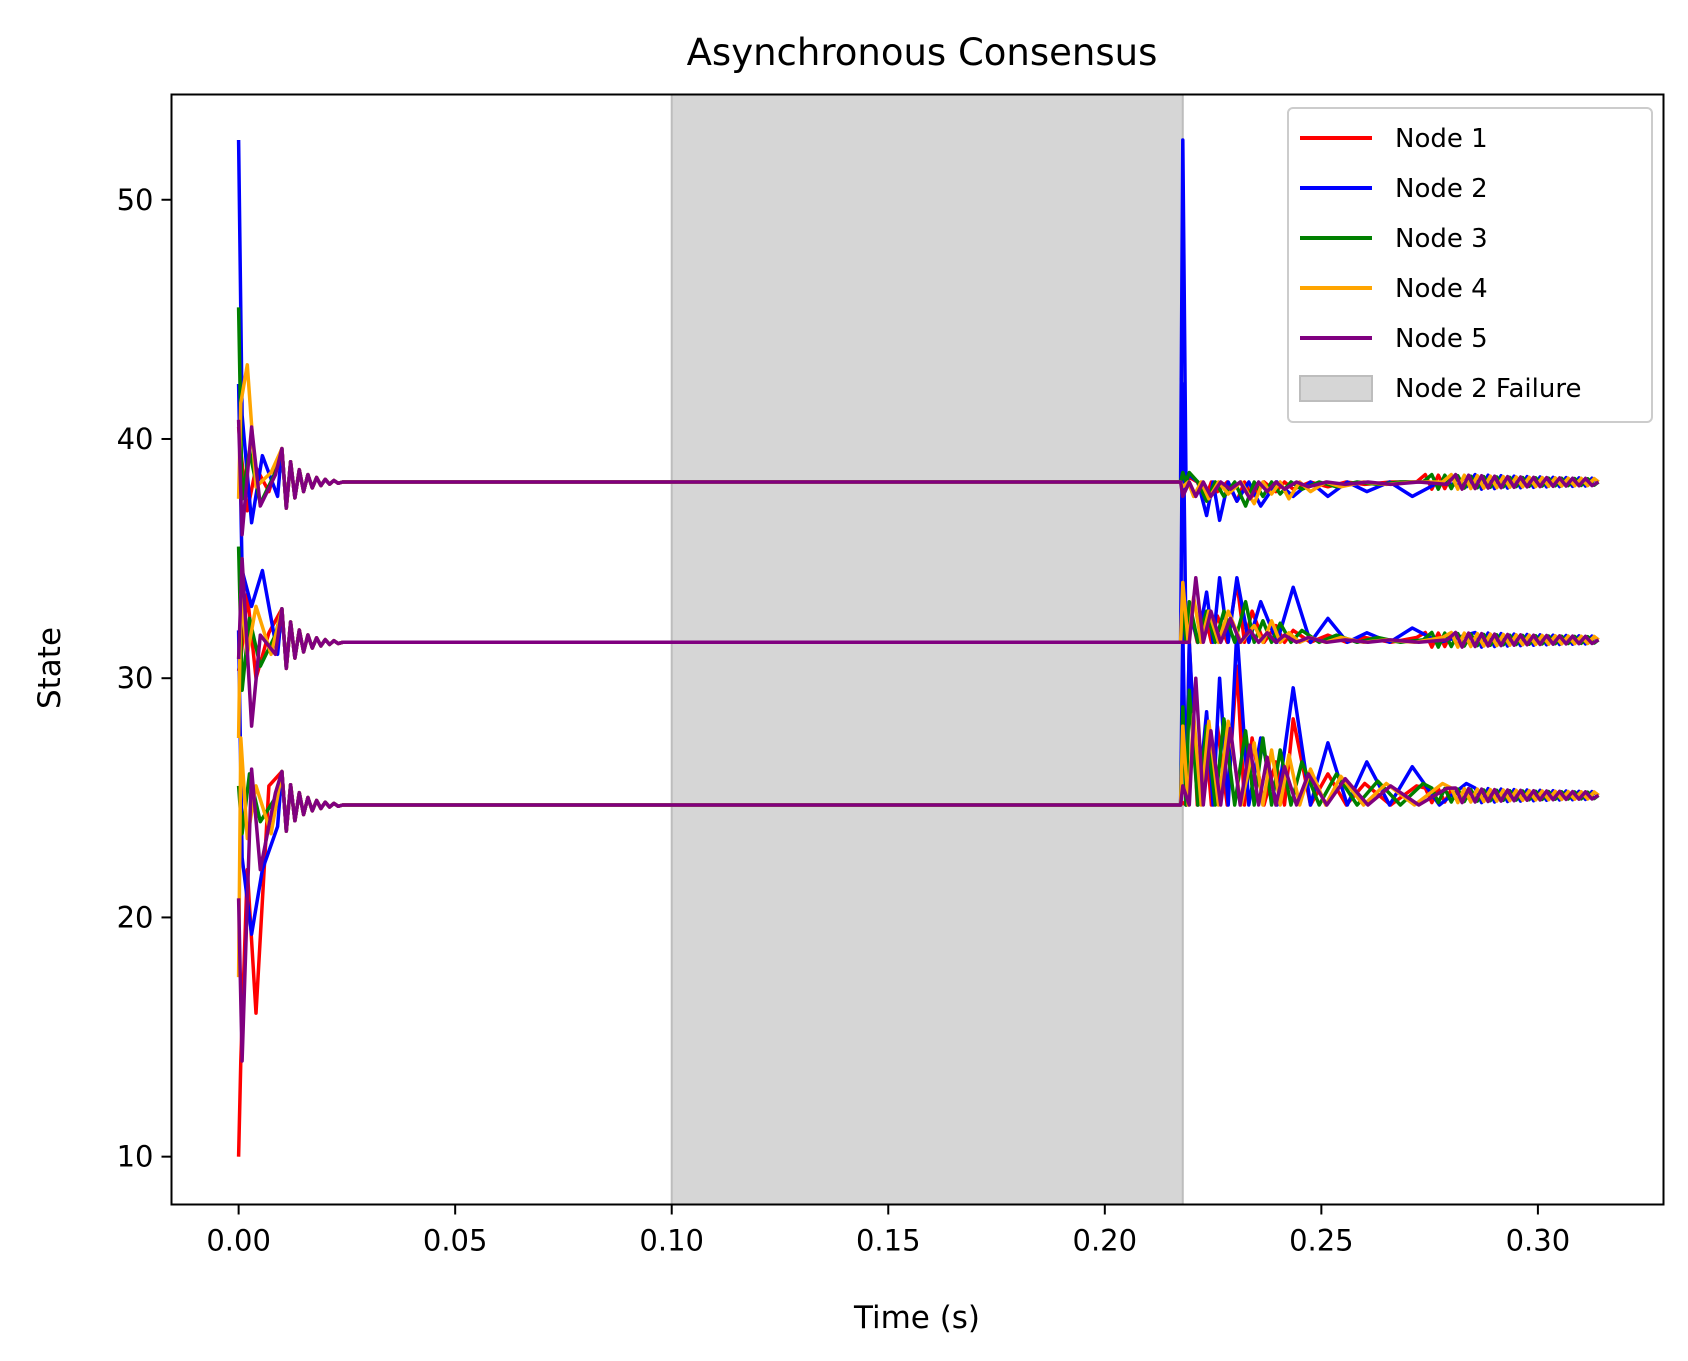 Image resolution: width=1688 pixels, height=1361 pixels. I want to click on legend-label: Node 2 Failure, so click(1488, 389).